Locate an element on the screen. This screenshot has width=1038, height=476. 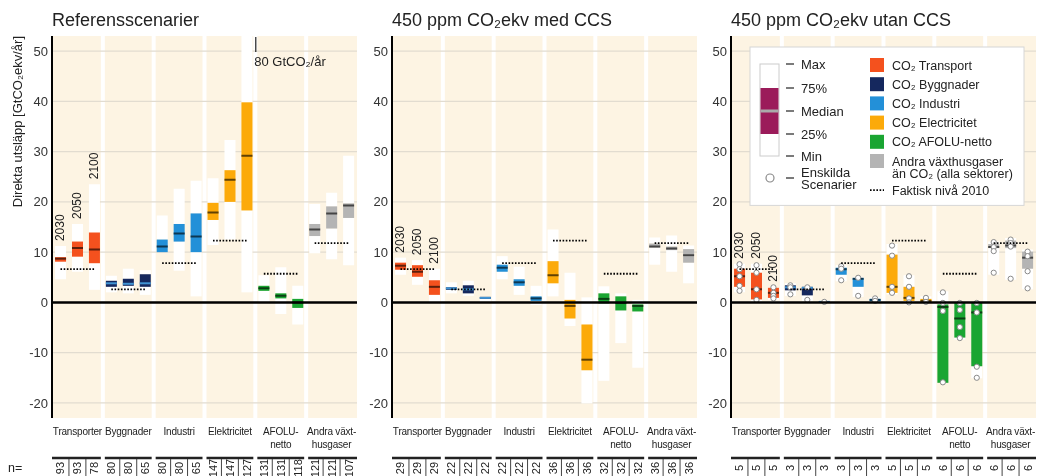
annotation: 80 GtCO₂/år is located at coordinates (290, 61).